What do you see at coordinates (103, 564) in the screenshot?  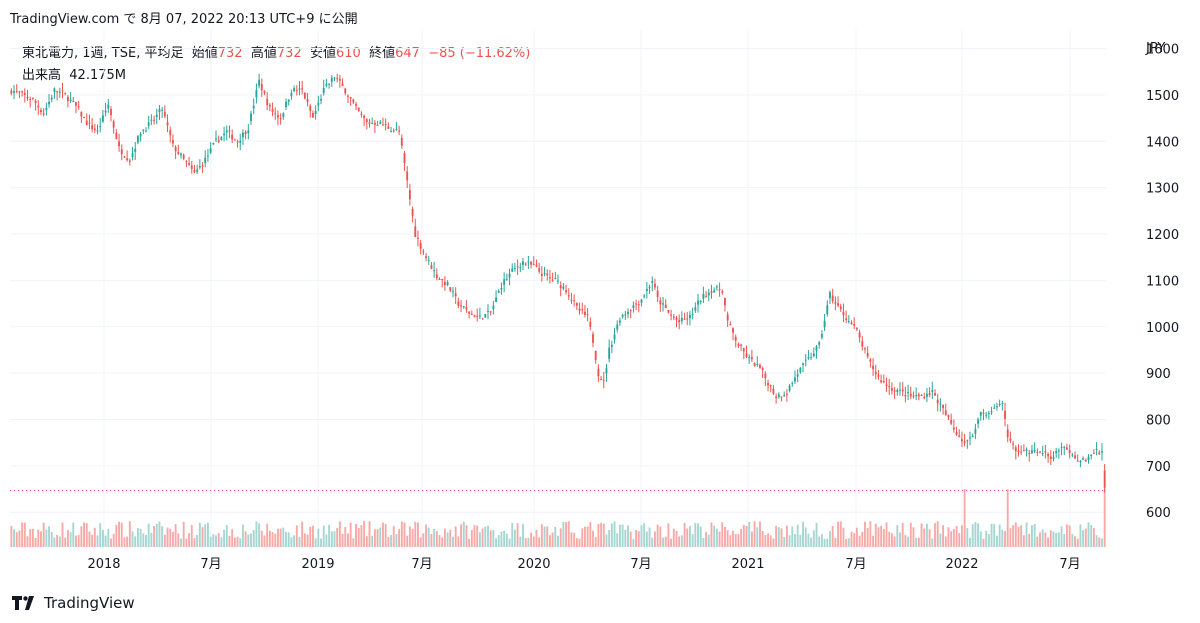 I see `x-tick-label: 2018` at bounding box center [103, 564].